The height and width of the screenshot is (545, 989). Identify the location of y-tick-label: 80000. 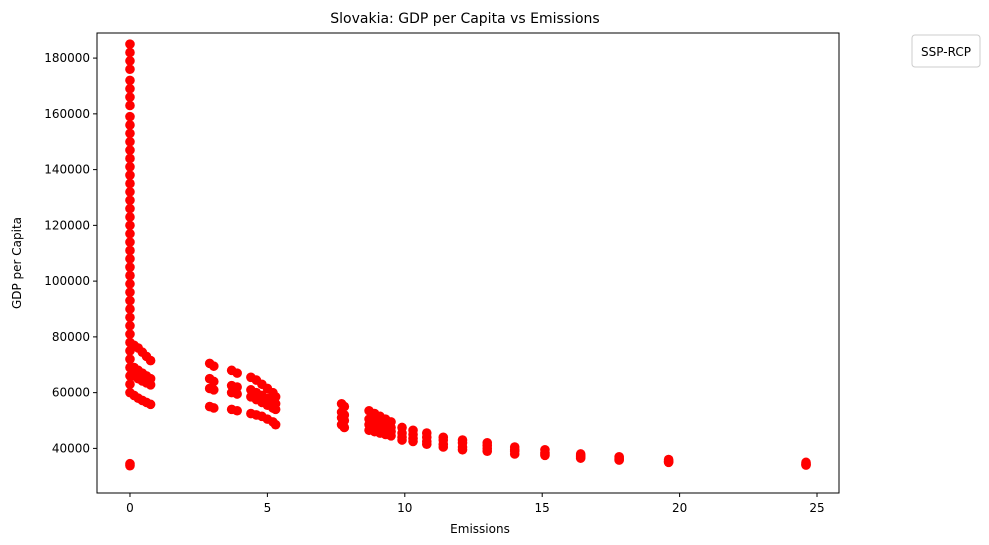
(71, 337).